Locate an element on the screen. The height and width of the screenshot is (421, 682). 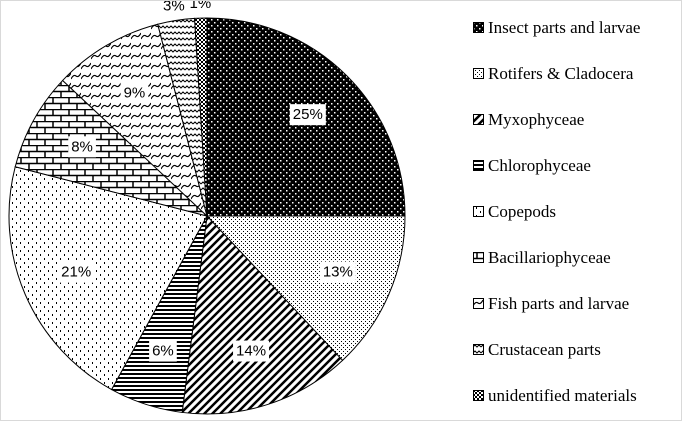
legend-item: Myxophyceae is located at coordinates (573, 134).